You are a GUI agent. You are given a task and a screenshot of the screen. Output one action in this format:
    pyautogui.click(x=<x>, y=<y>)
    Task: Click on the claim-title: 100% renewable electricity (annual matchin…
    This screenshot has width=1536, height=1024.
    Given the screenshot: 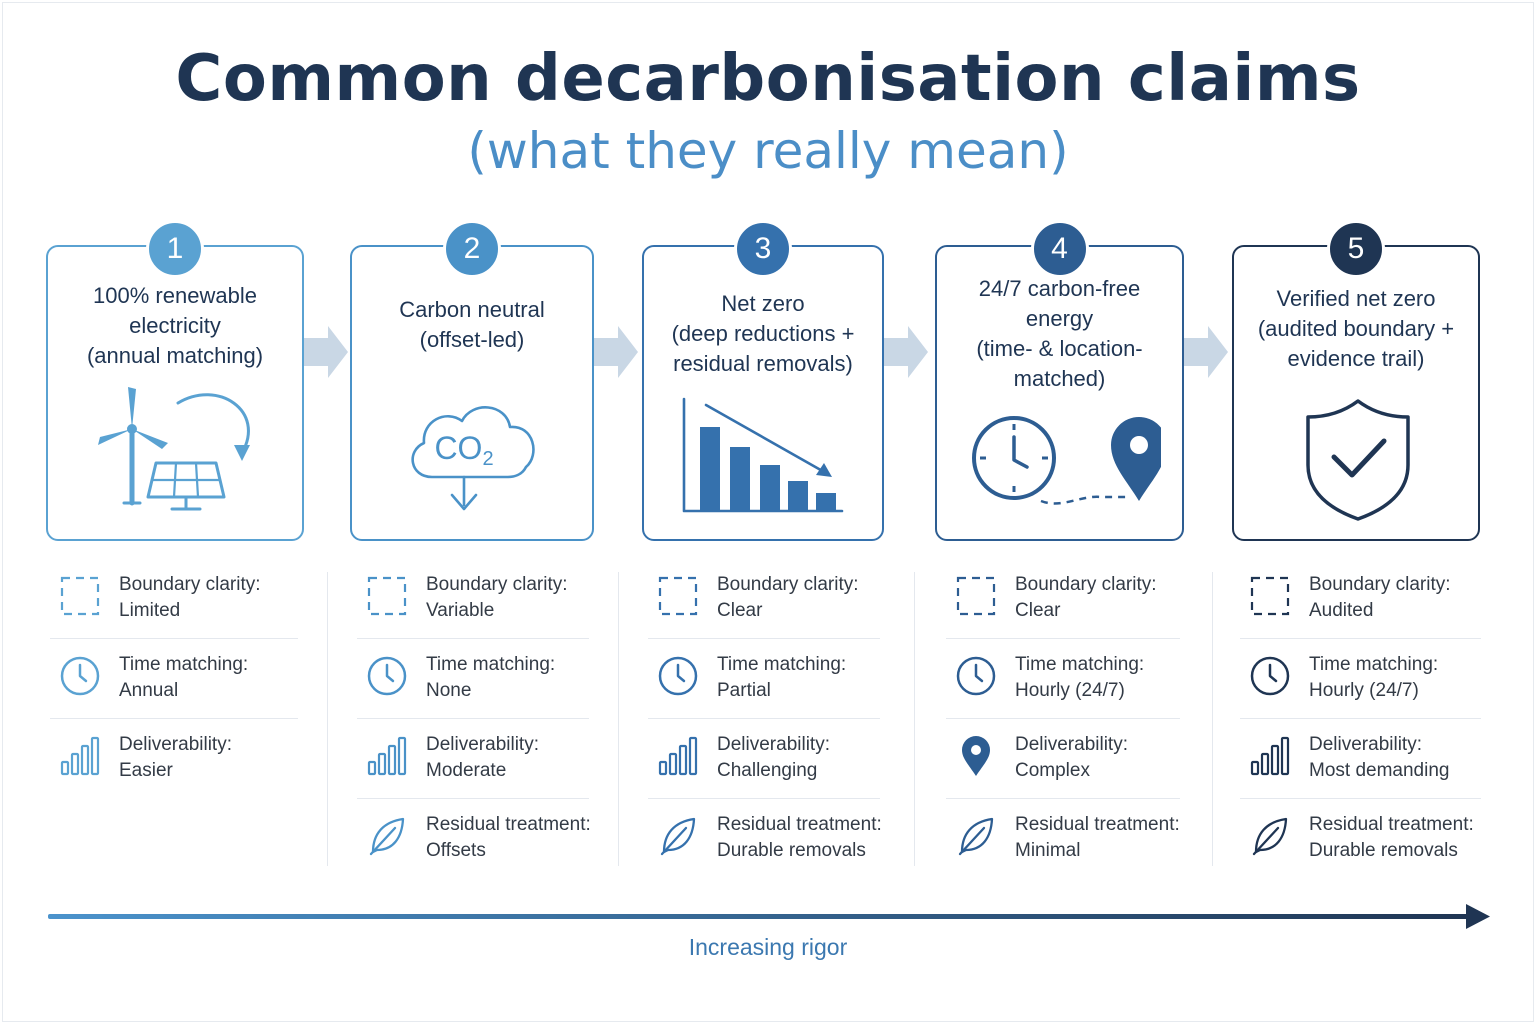 What is the action you would take?
    pyautogui.click(x=175, y=326)
    